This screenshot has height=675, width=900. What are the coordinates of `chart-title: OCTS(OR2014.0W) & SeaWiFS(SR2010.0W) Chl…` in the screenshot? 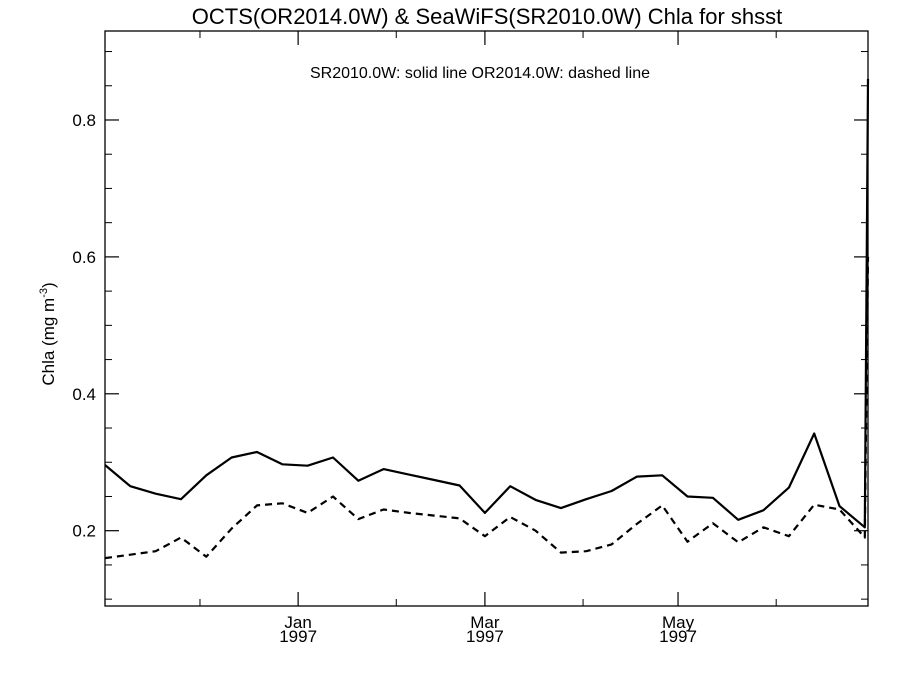 It's located at (487, 16).